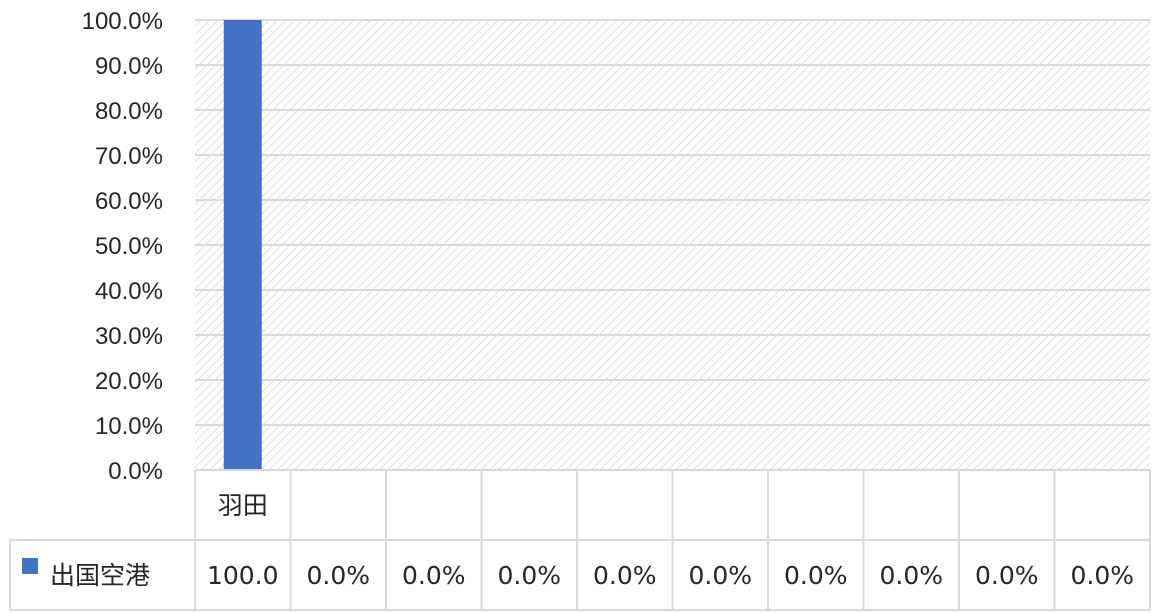 This screenshot has height=613, width=1153. What do you see at coordinates (129, 111) in the screenshot?
I see `y-tick-label: 80.0%` at bounding box center [129, 111].